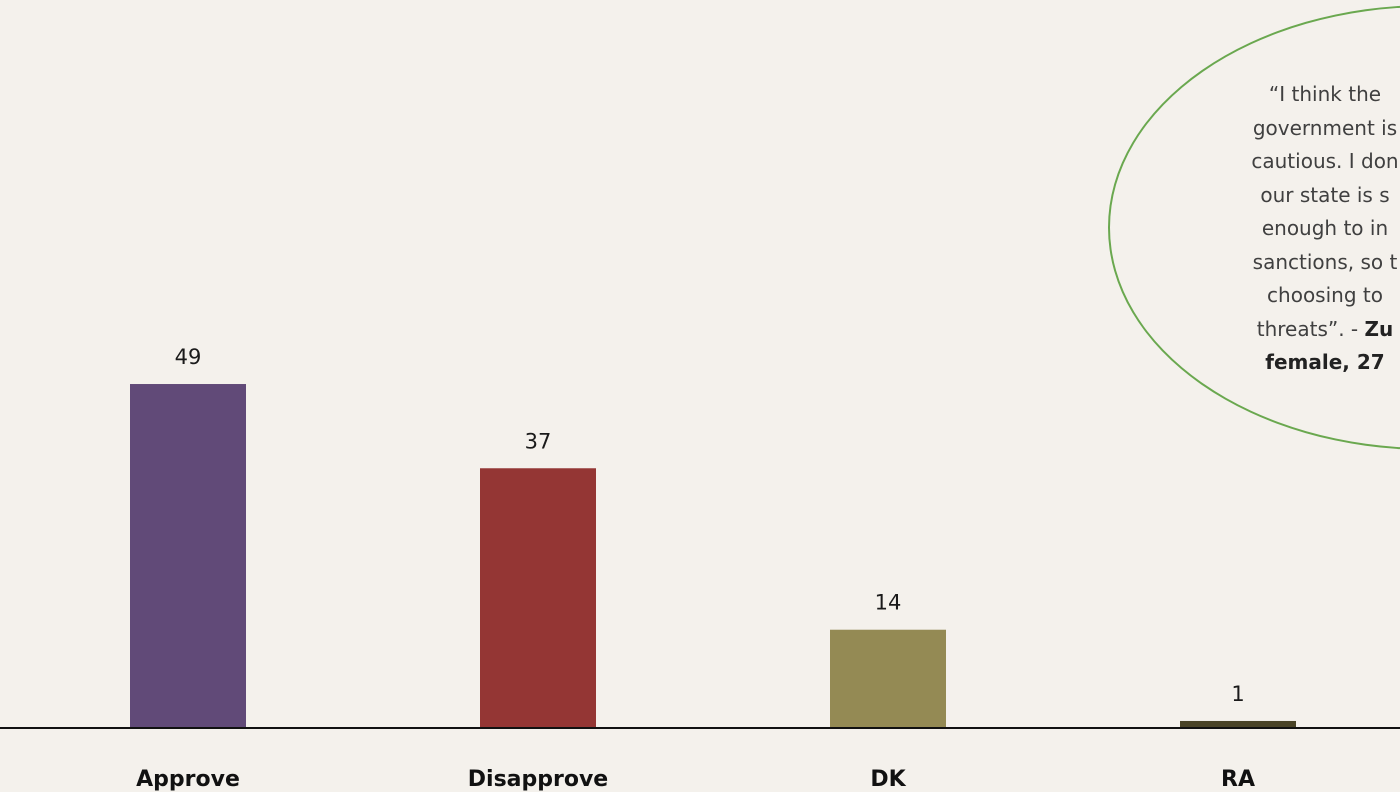 The image size is (1400, 792). Describe the element at coordinates (1237, 694) in the screenshot. I see `value-label-ra: 1` at that location.